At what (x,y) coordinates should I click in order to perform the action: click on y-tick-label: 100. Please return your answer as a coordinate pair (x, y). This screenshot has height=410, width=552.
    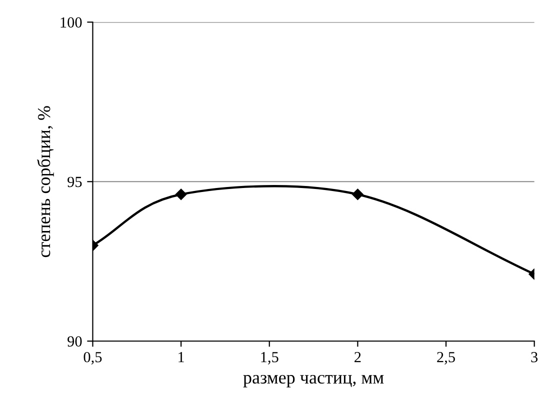
    Looking at the image, I should click on (71, 22).